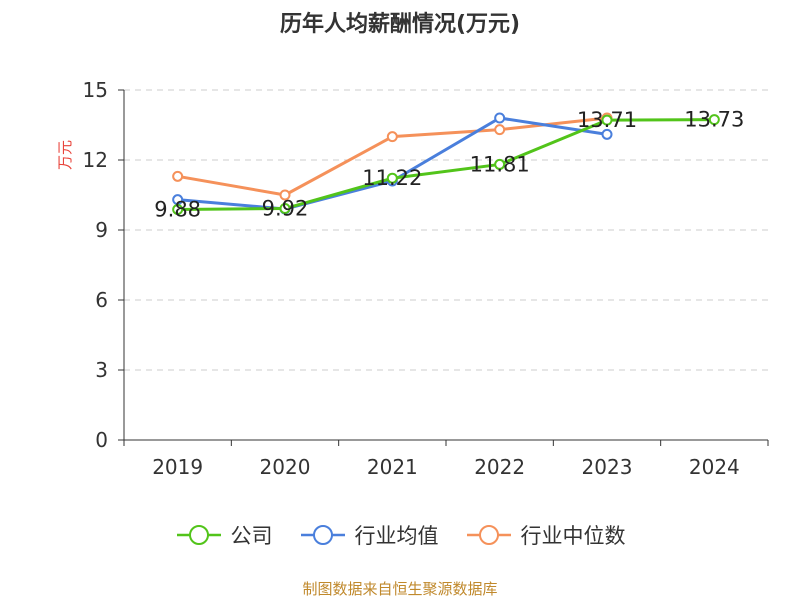  I want to click on legend-label: 公司, so click(251, 536).